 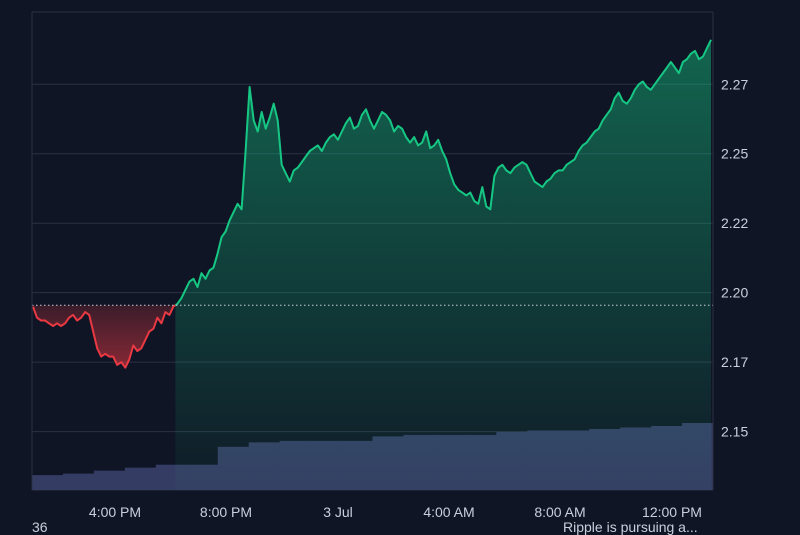 I want to click on y-tick-label: 2.20, so click(x=734, y=293).